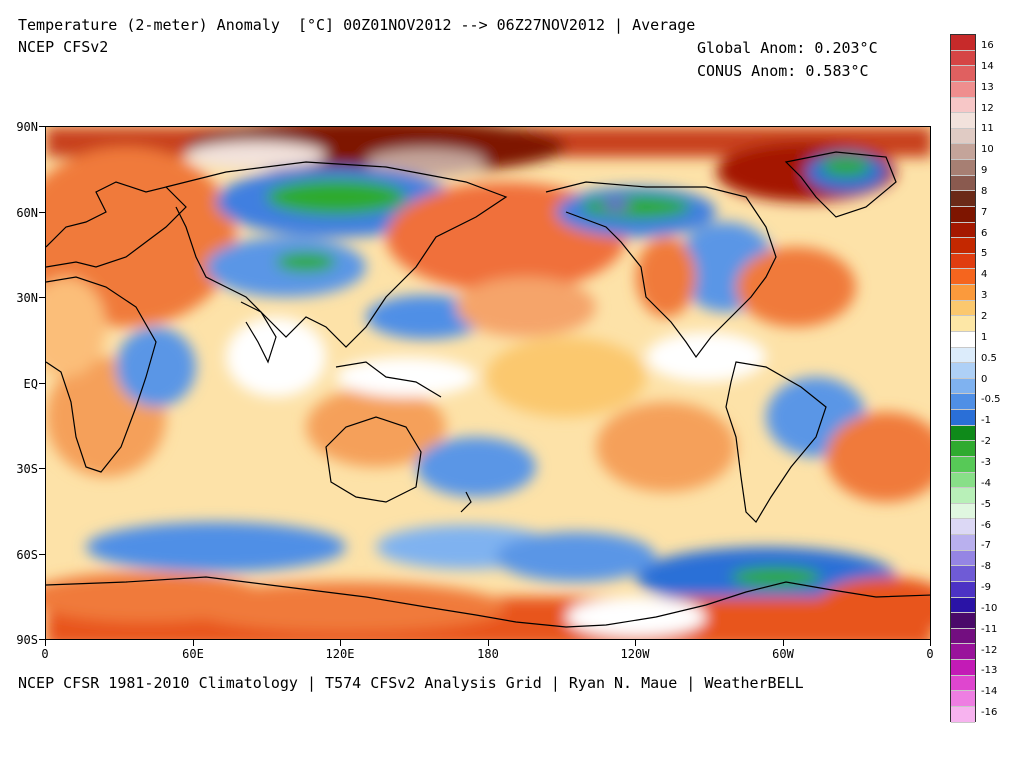 The height and width of the screenshot is (768, 1024). Describe the element at coordinates (987, 129) in the screenshot. I see `color-scale-label: 11` at that location.